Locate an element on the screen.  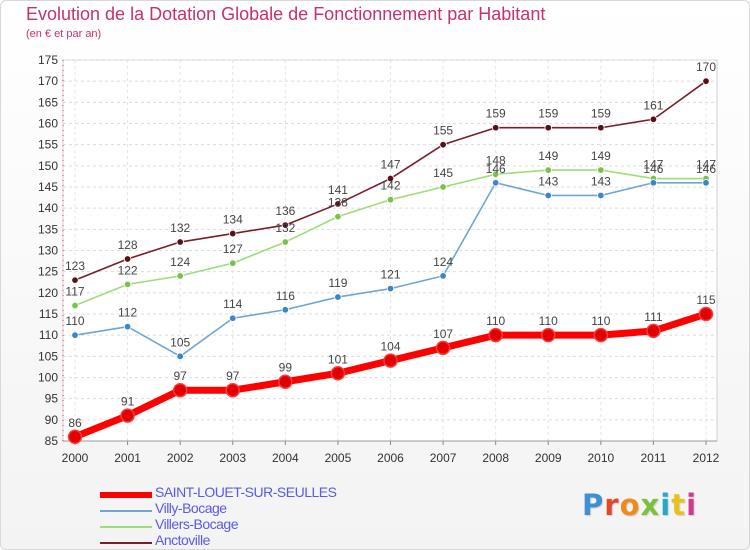
logo-letter: x is located at coordinates (650, 505).